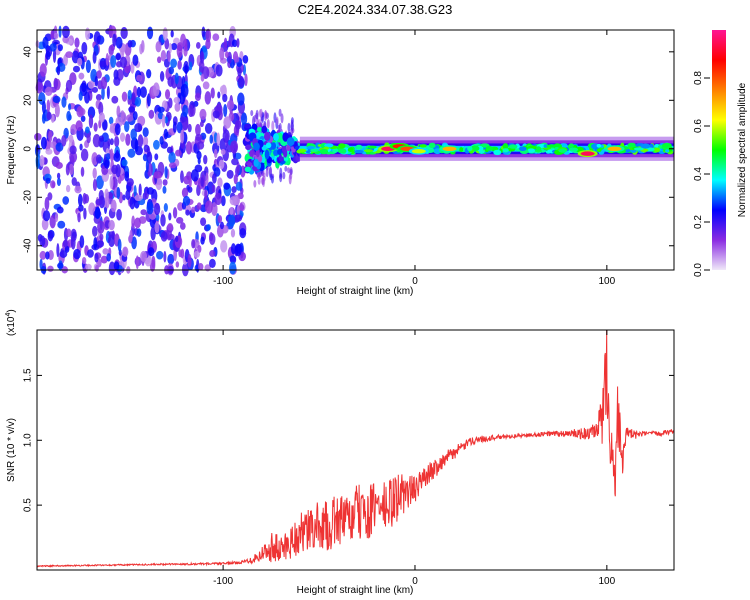  What do you see at coordinates (28, 375) in the screenshot?
I see `snr-ytick-label: 1.5` at bounding box center [28, 375].